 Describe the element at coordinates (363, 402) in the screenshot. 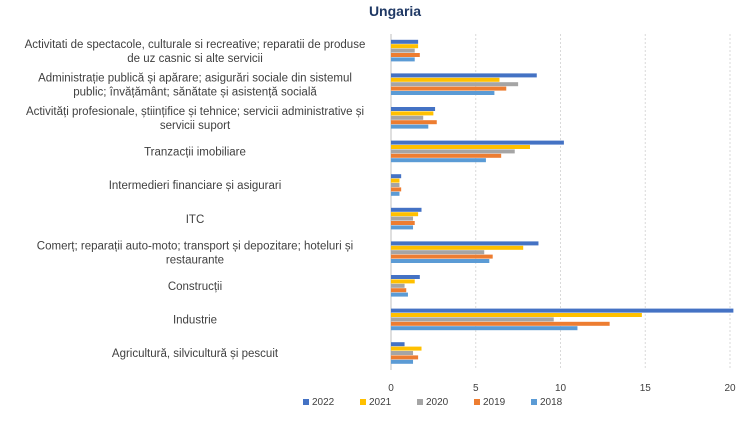

I see `legend-swatch-2021` at that location.